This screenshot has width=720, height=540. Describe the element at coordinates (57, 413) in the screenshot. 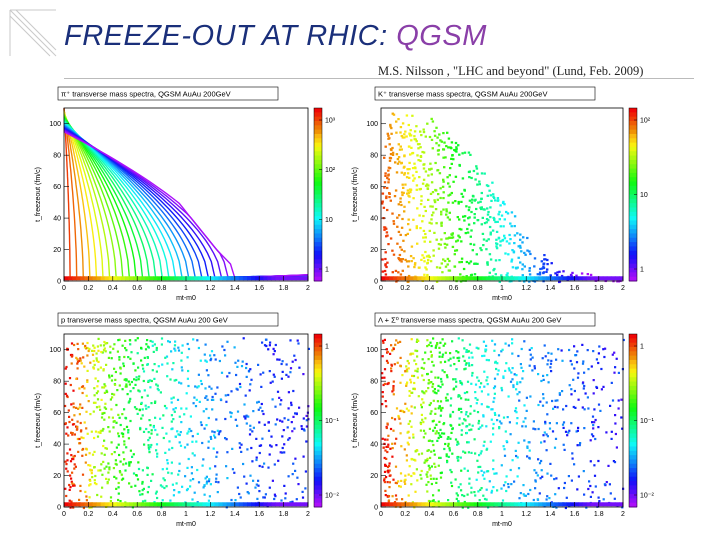

I see `y-tick-label: 60` at that location.